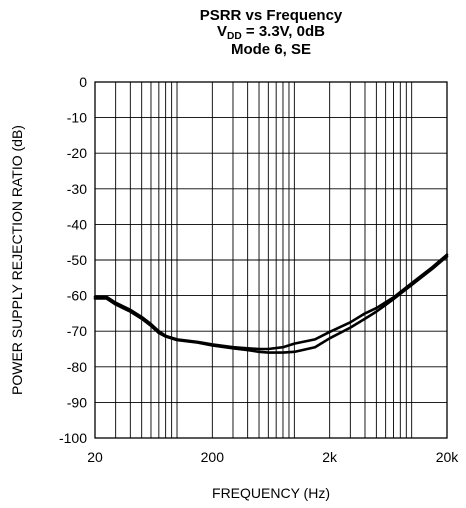 This screenshot has height=508, width=466. Describe the element at coordinates (77, 402) in the screenshot. I see `y-tick-label: -90` at that location.